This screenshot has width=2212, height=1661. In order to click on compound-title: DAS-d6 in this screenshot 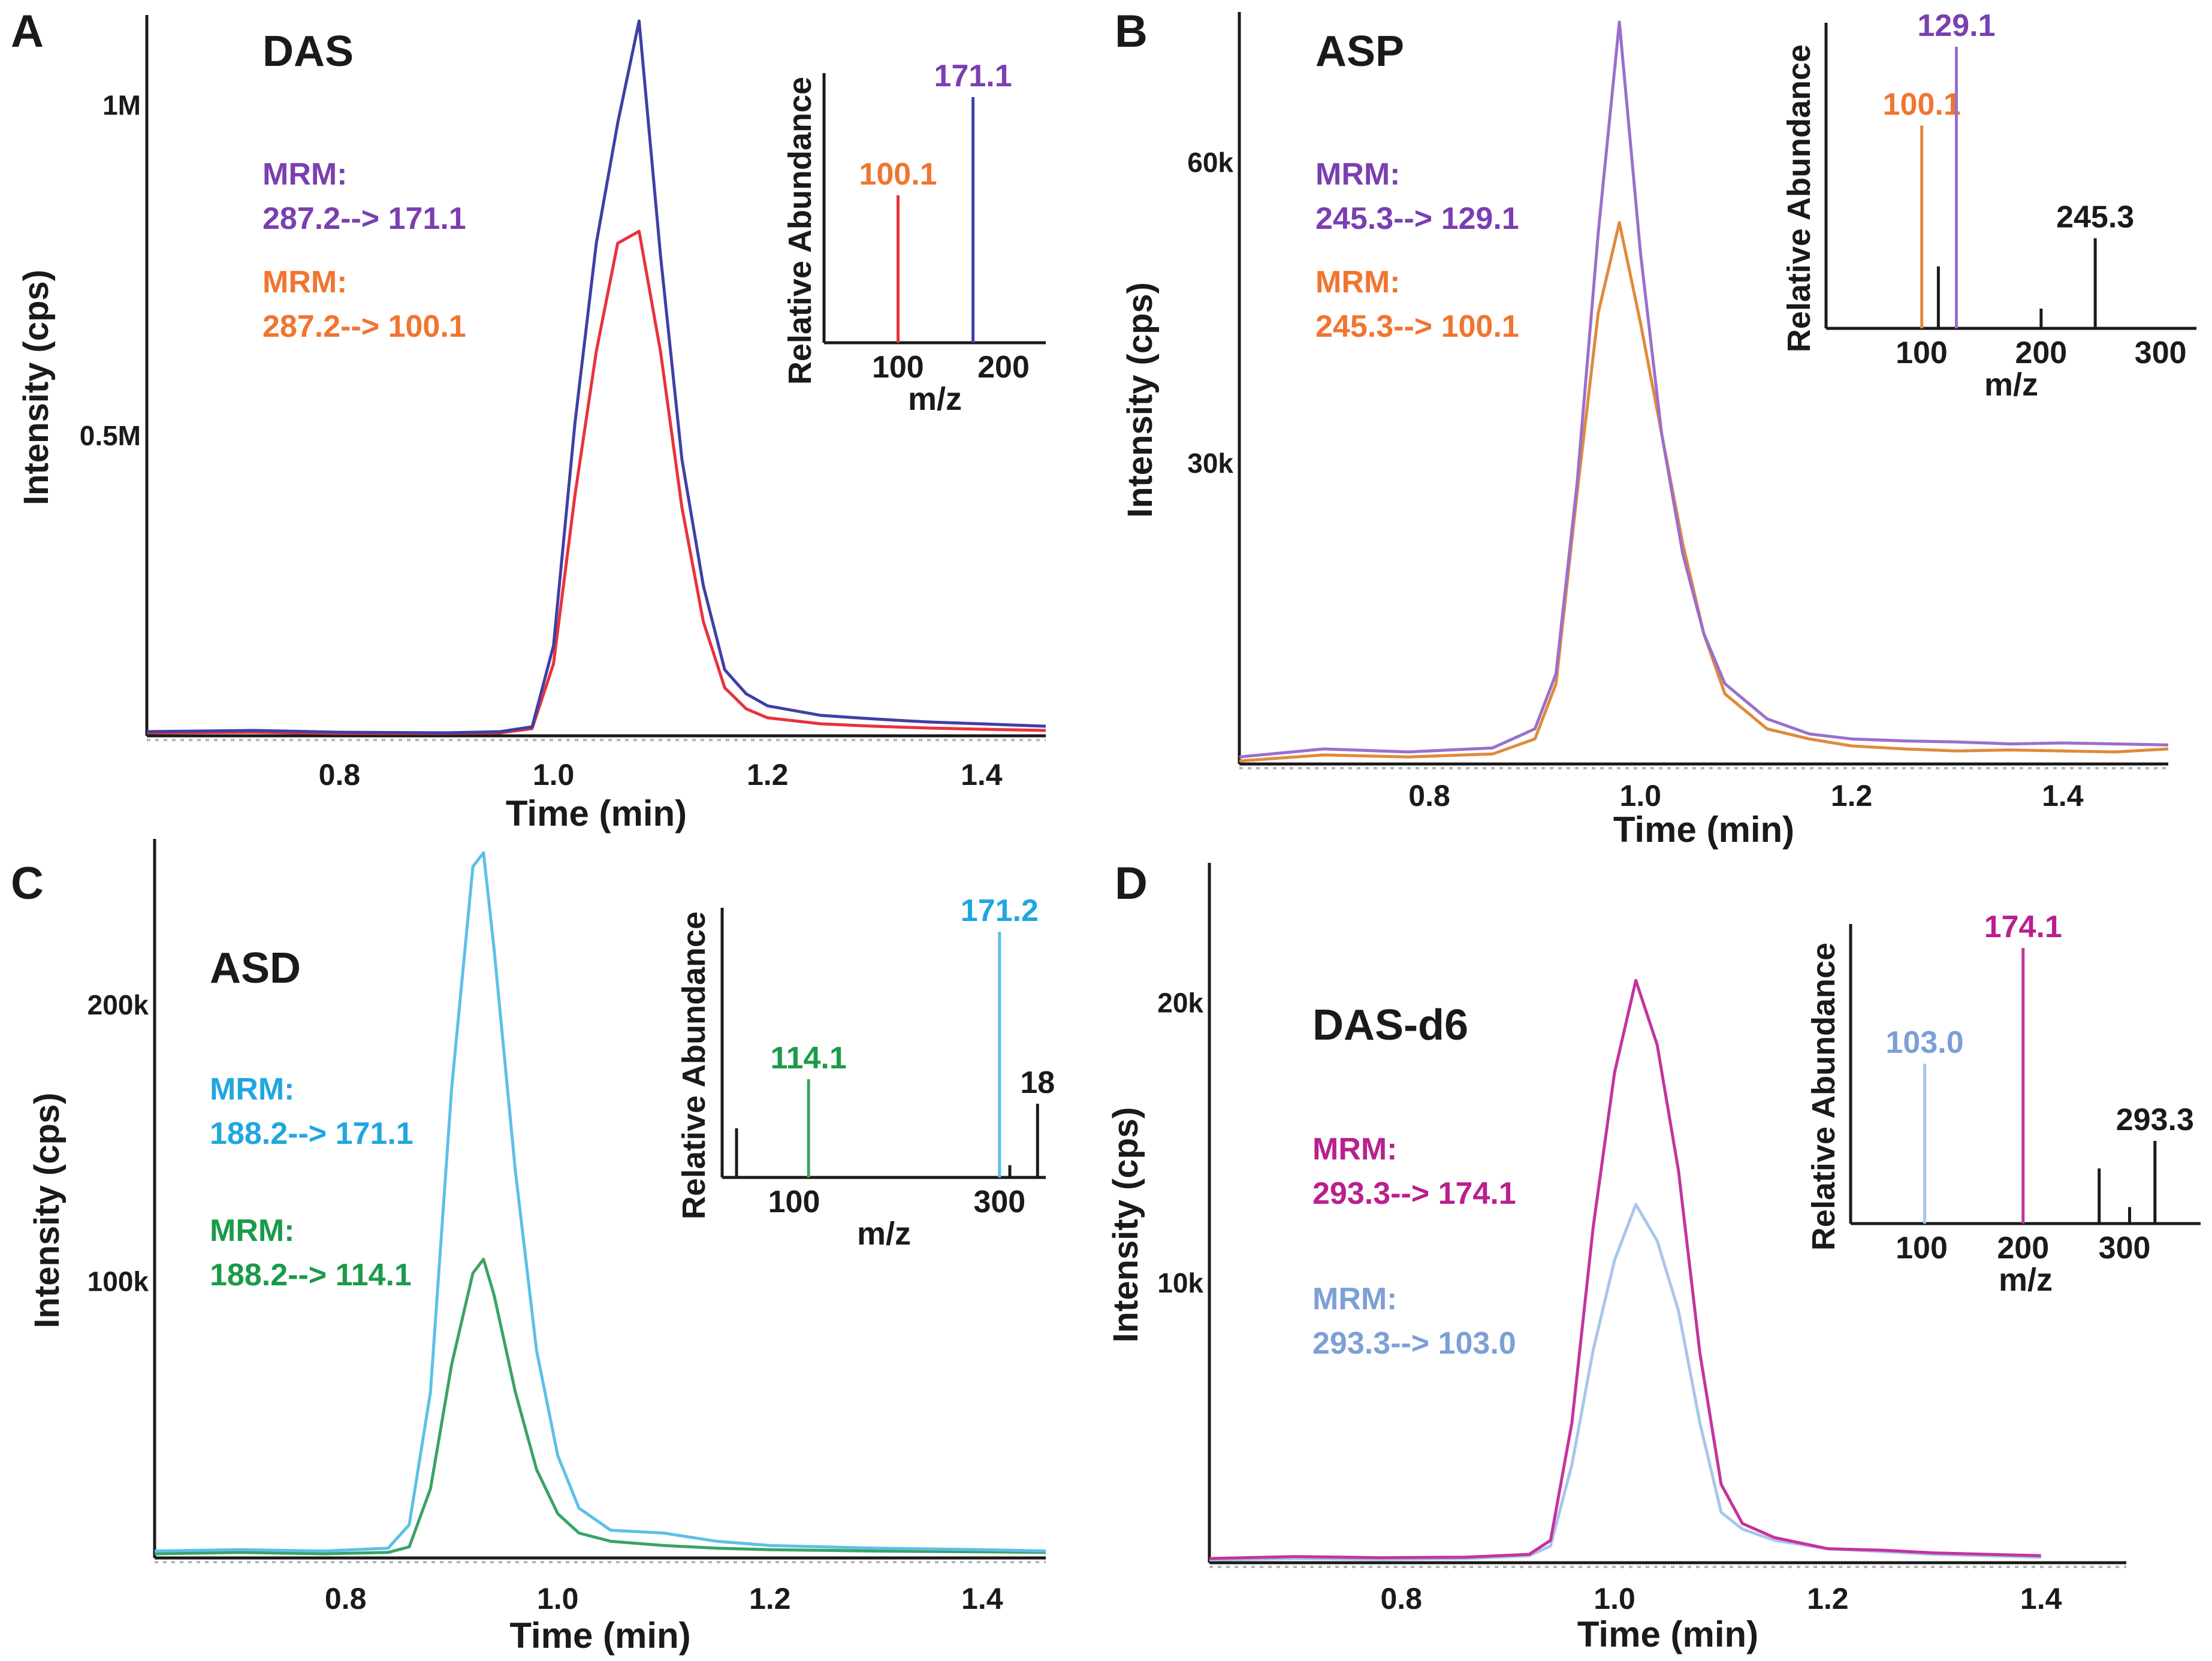, I will do `click(1390, 1025)`.